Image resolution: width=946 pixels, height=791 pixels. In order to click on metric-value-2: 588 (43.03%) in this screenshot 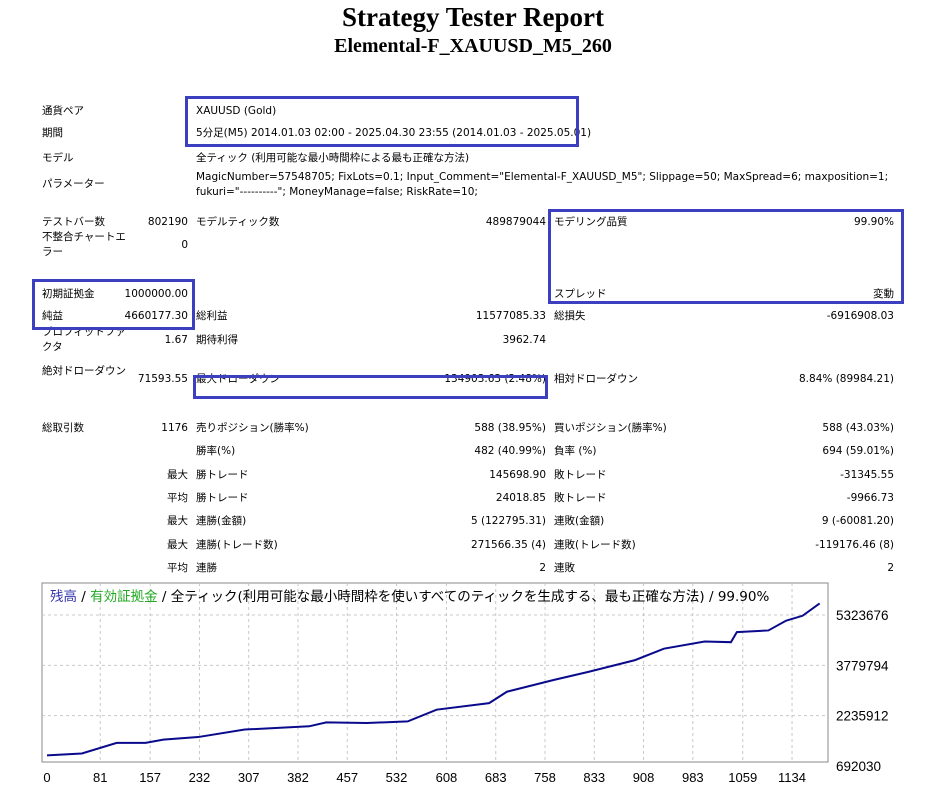, I will do `click(858, 428)`.